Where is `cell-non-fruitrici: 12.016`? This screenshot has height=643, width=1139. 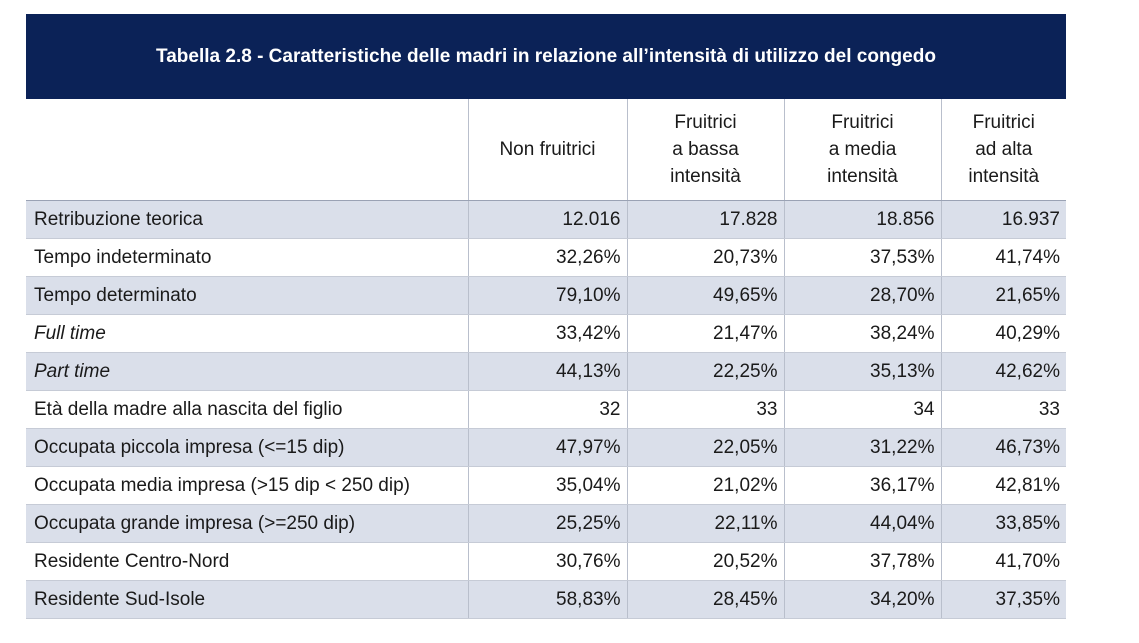
cell-non-fruitrici: 12.016 is located at coordinates (547, 219).